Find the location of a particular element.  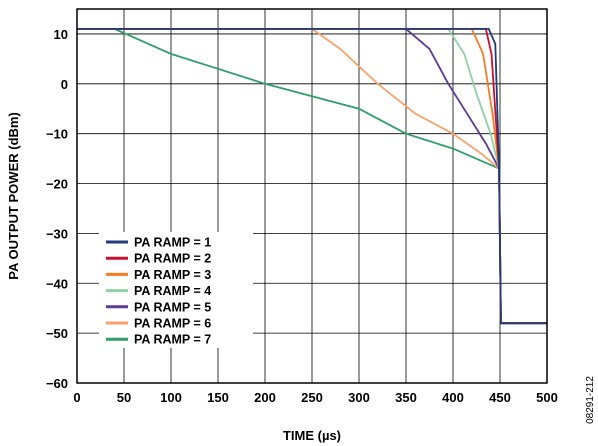

x-axis-label: TIME (µs) is located at coordinates (312, 435).